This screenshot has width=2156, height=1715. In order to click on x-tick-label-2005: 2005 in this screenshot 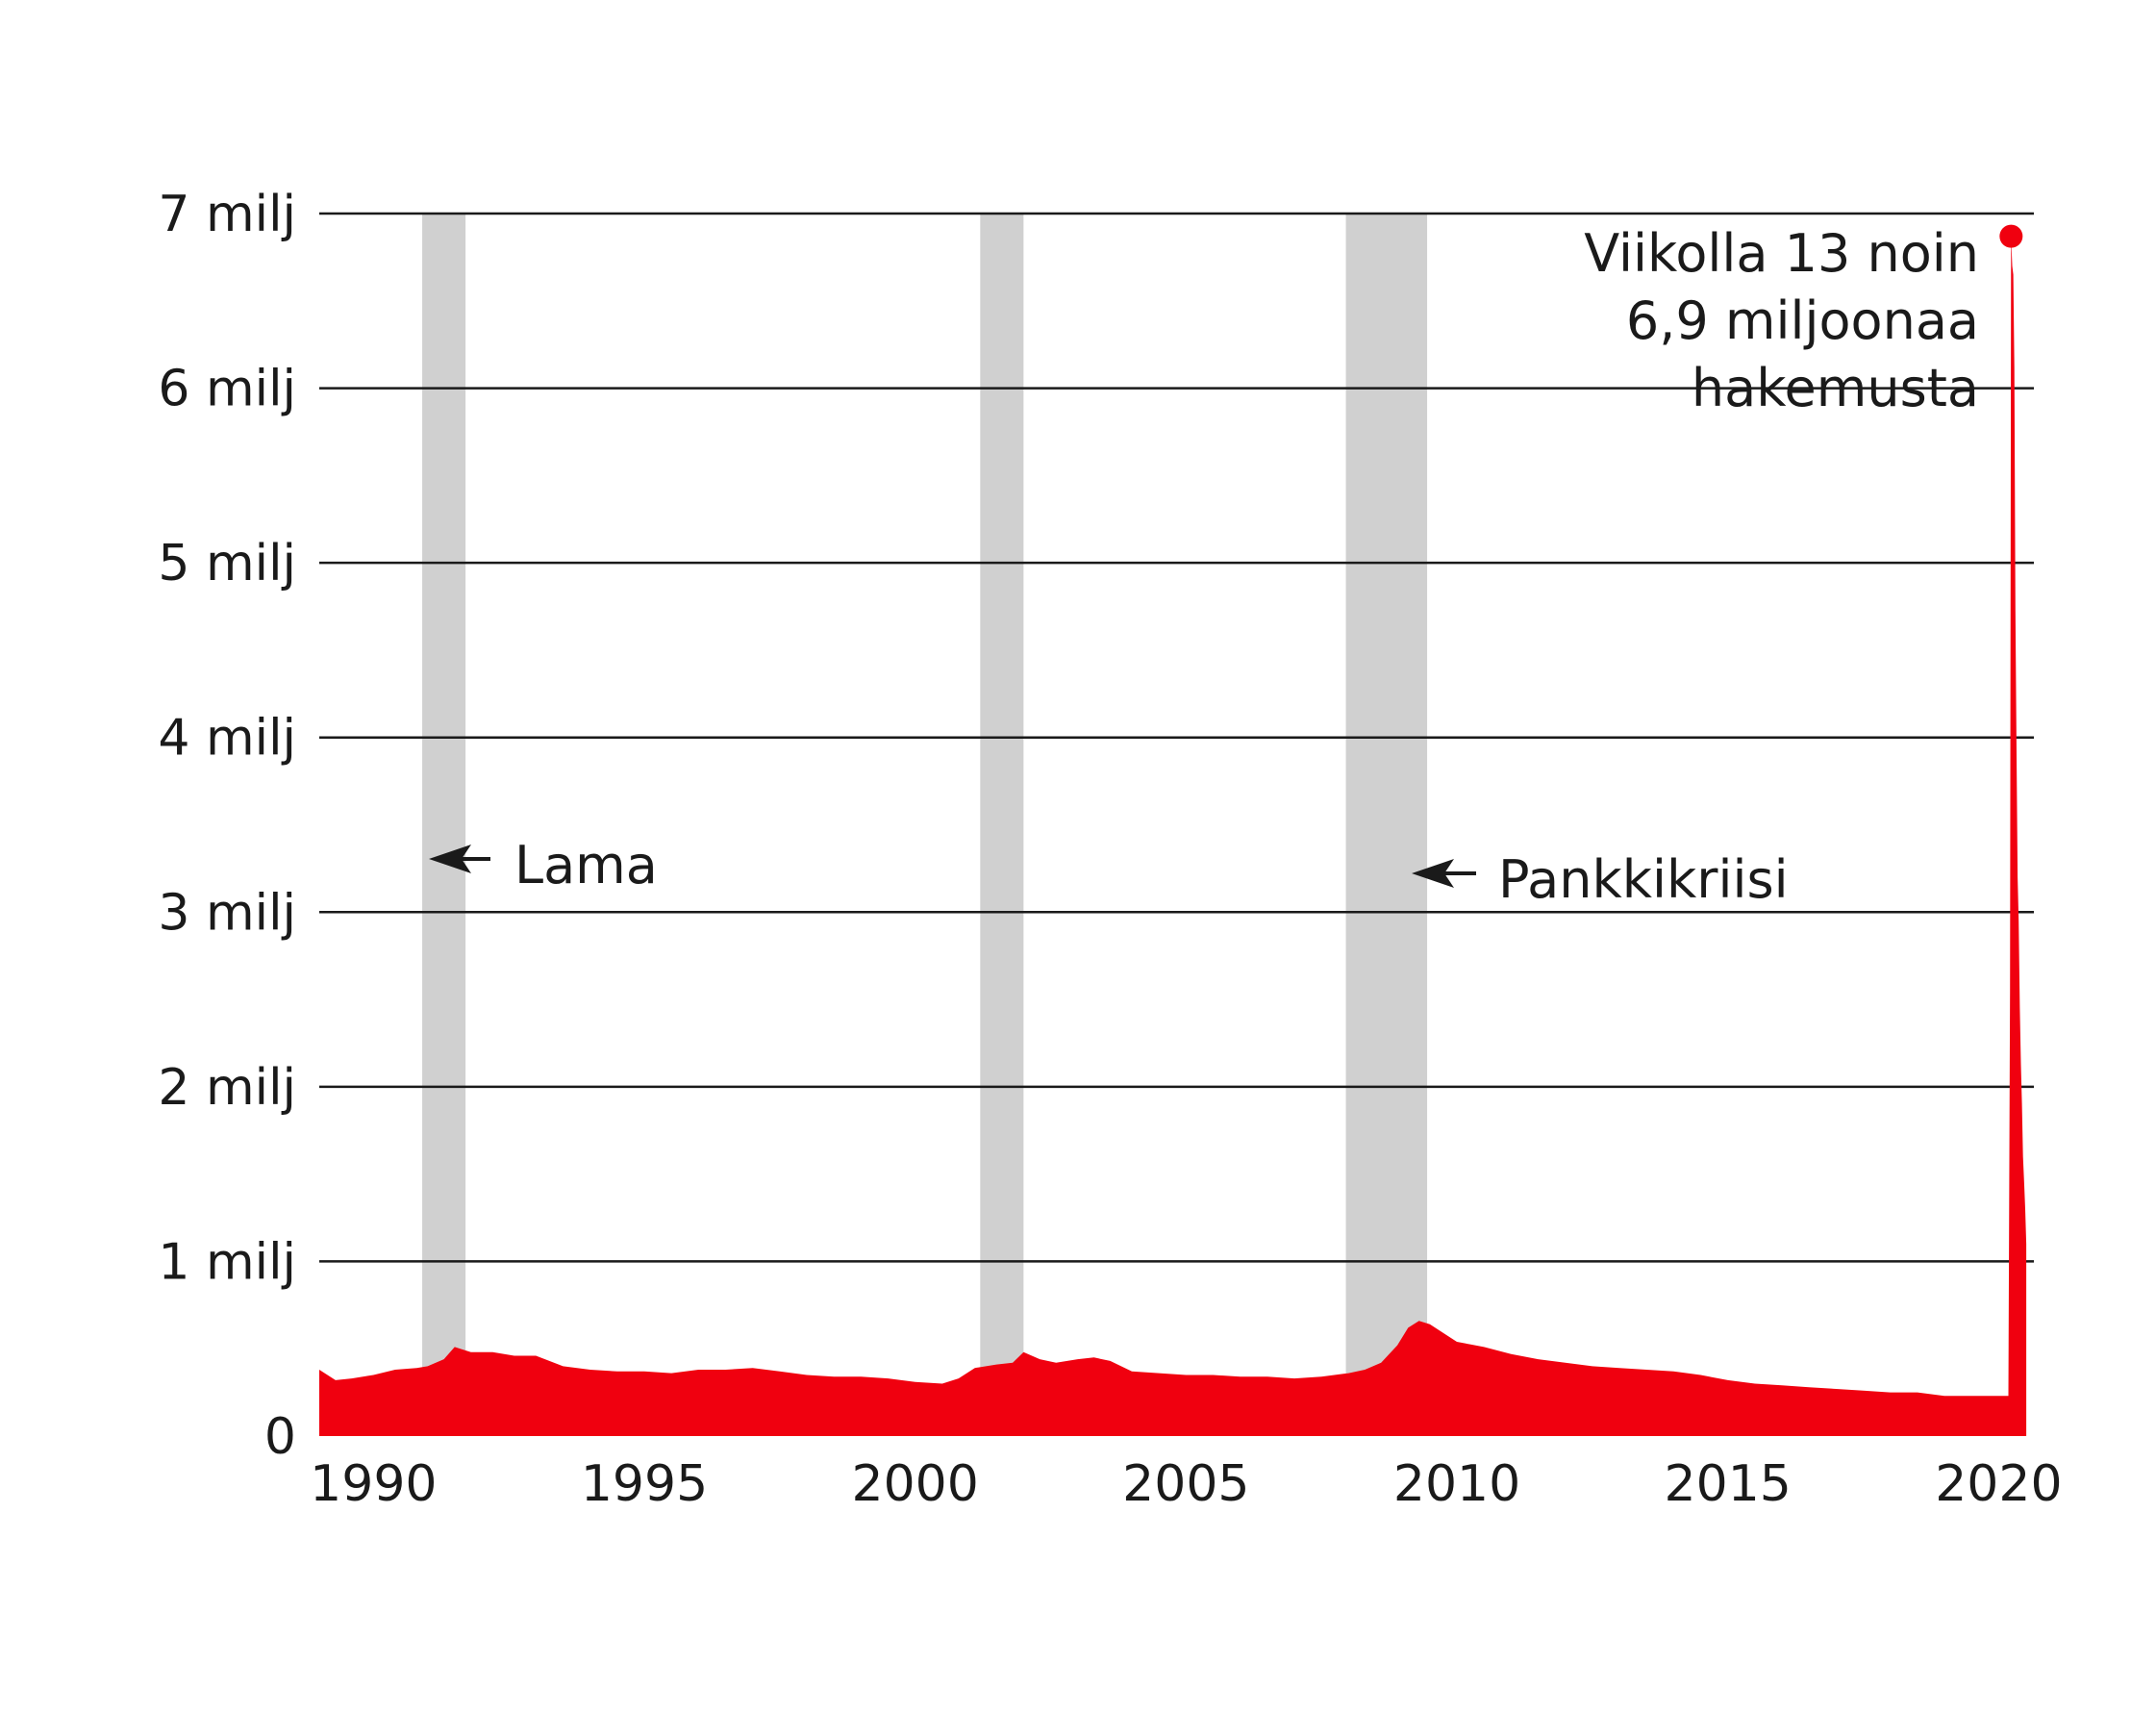, I will do `click(1185, 1484)`.